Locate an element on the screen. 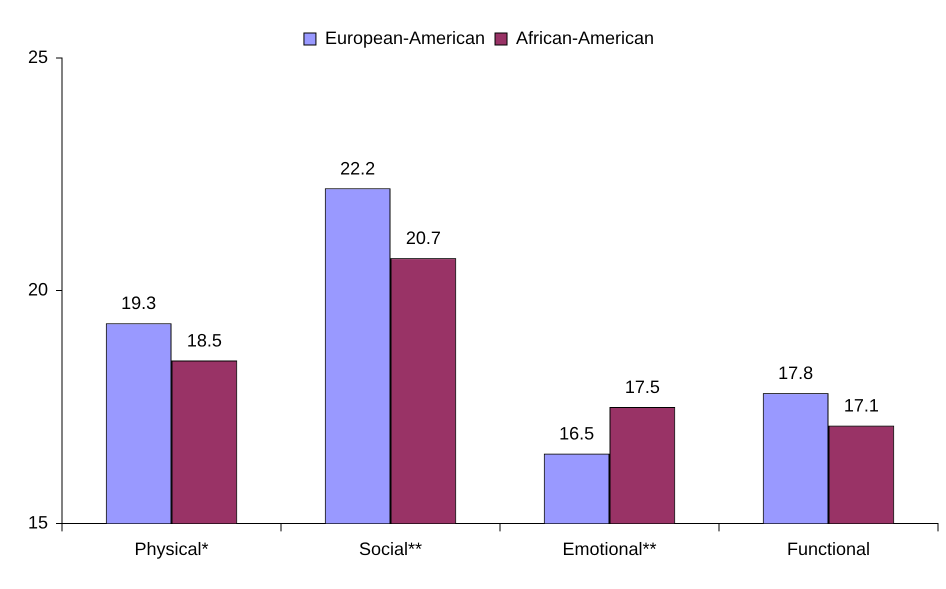  y-tick-label: 20 is located at coordinates (38, 290).